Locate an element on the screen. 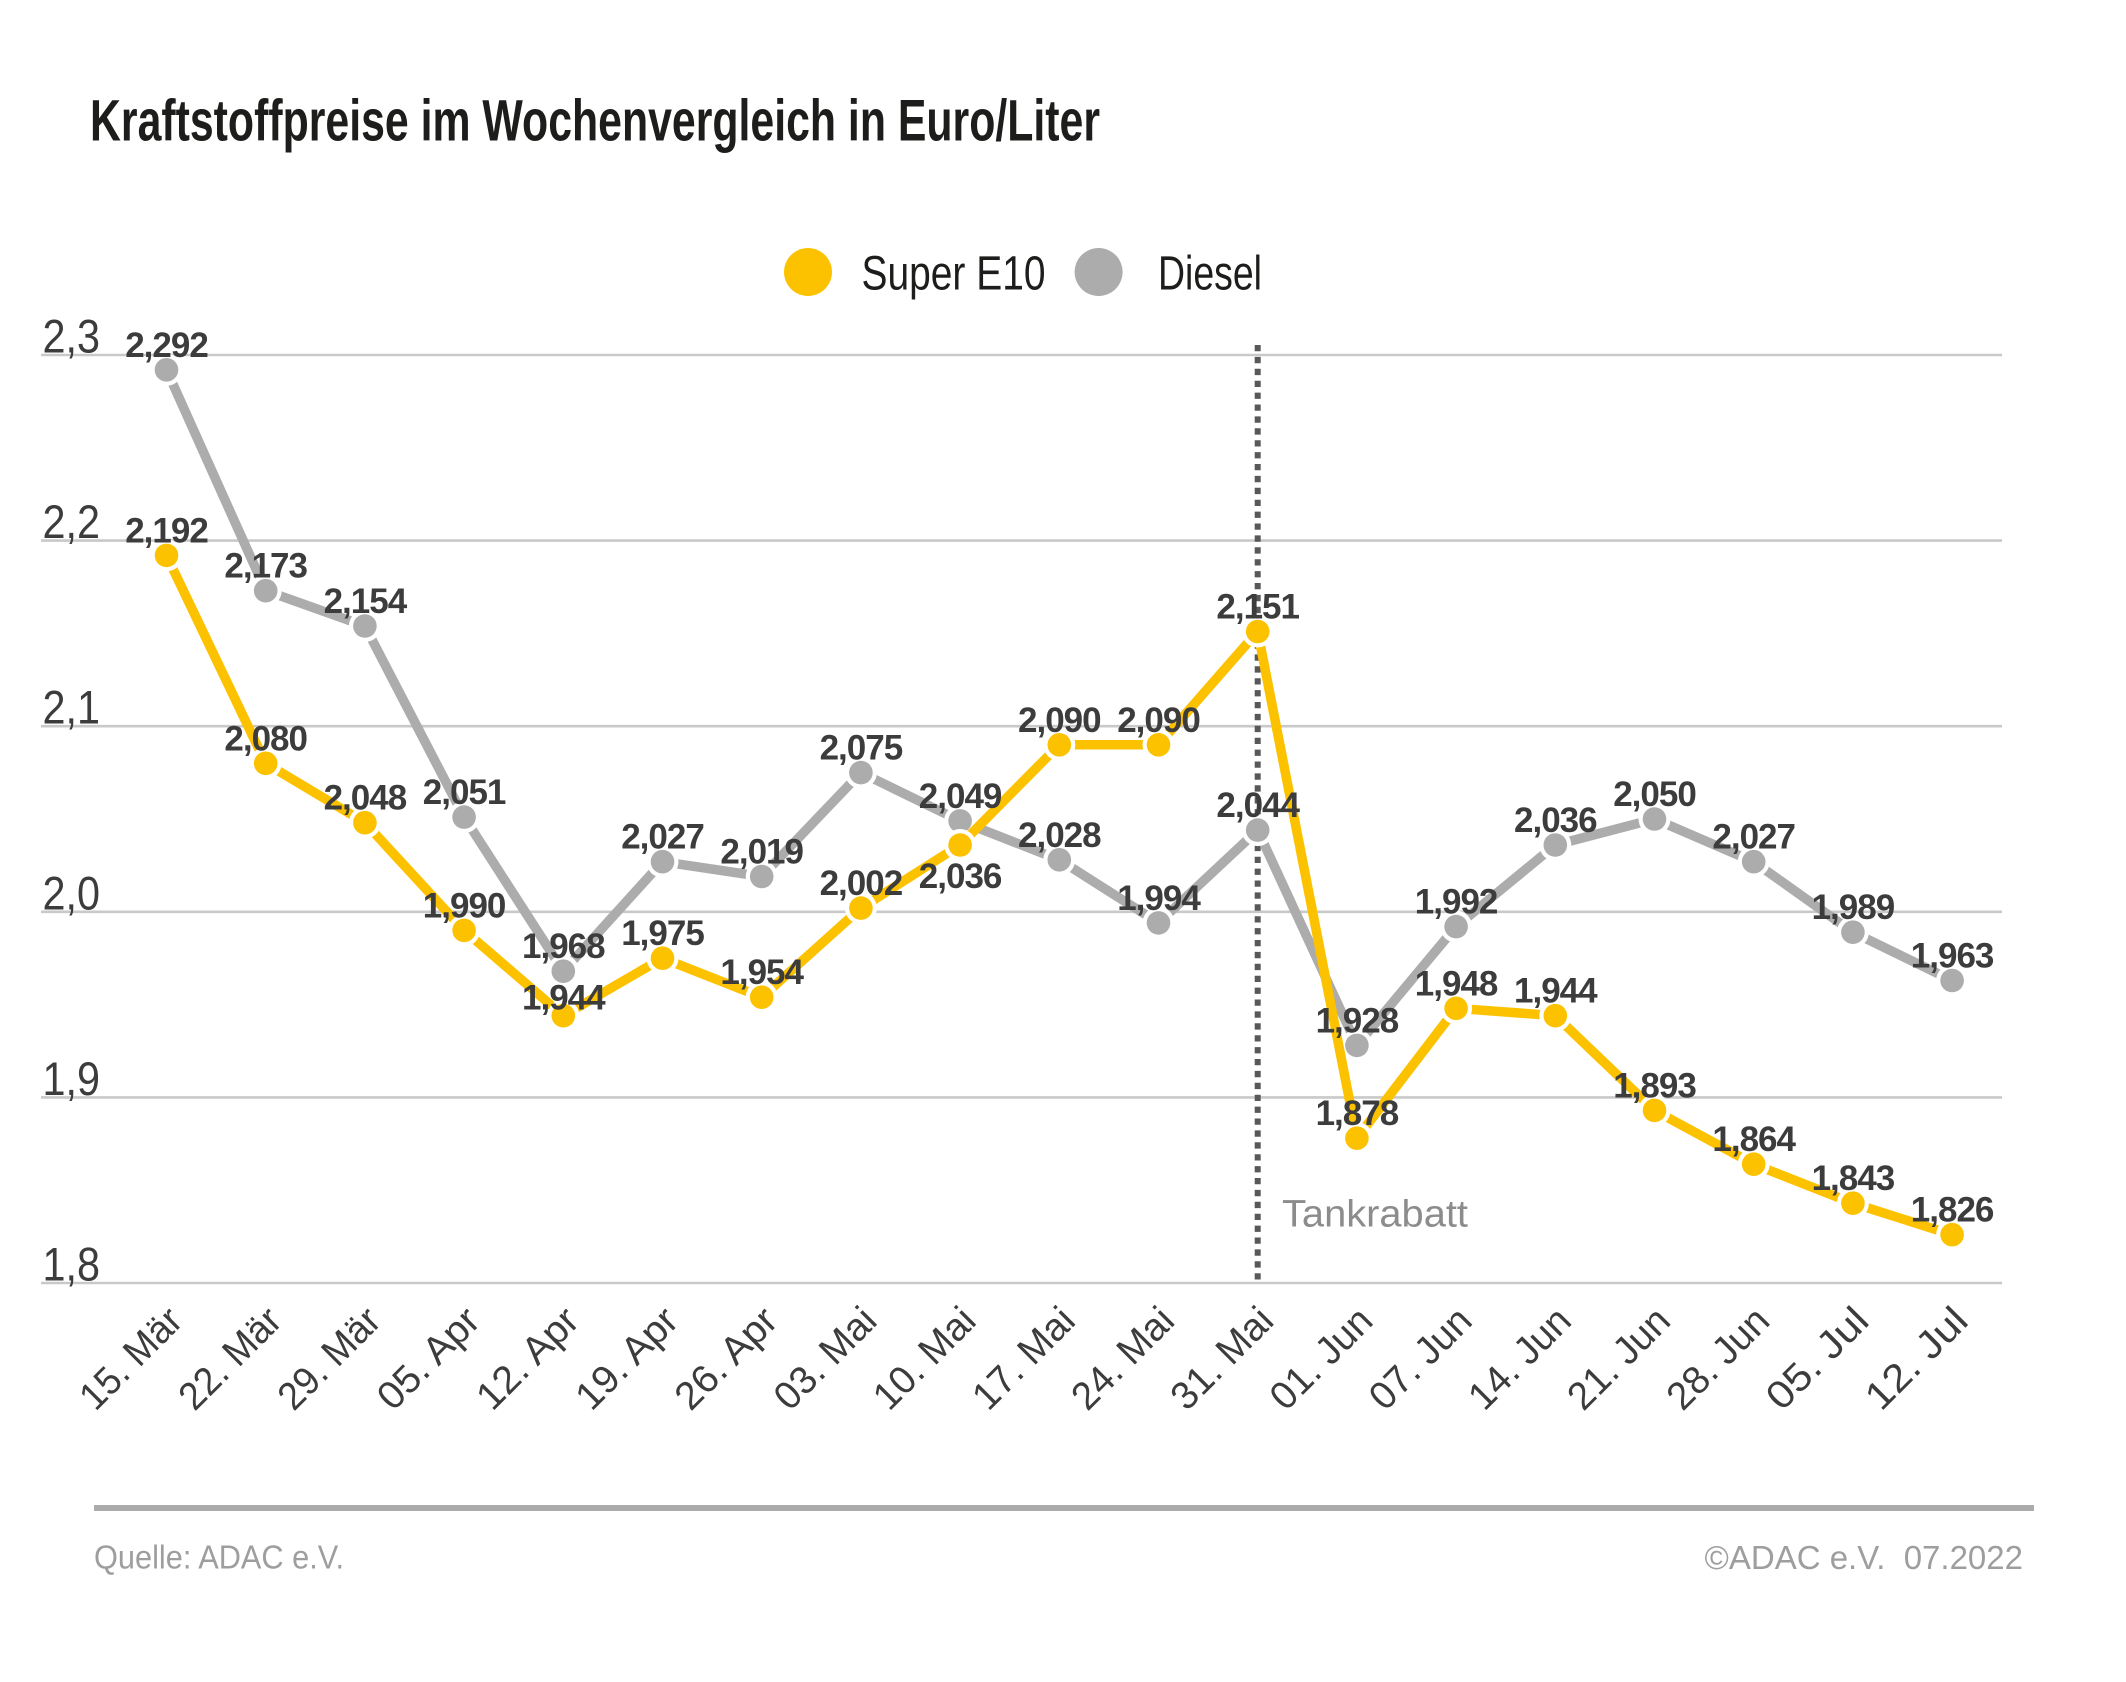 The width and height of the screenshot is (2126, 1682). svg-text: 1,893 is located at coordinates (1654, 1085).